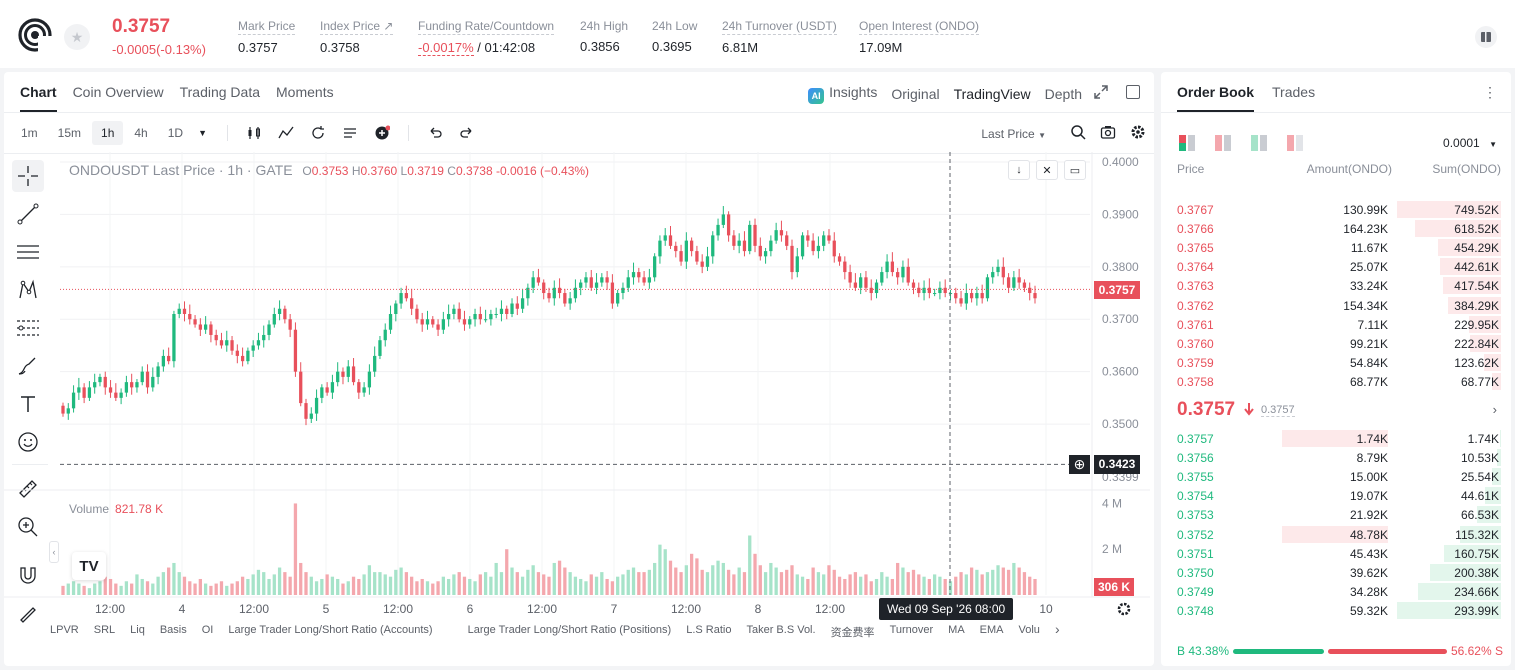 The height and width of the screenshot is (670, 1515). I want to click on fibonacci-icon, so click(28, 328).